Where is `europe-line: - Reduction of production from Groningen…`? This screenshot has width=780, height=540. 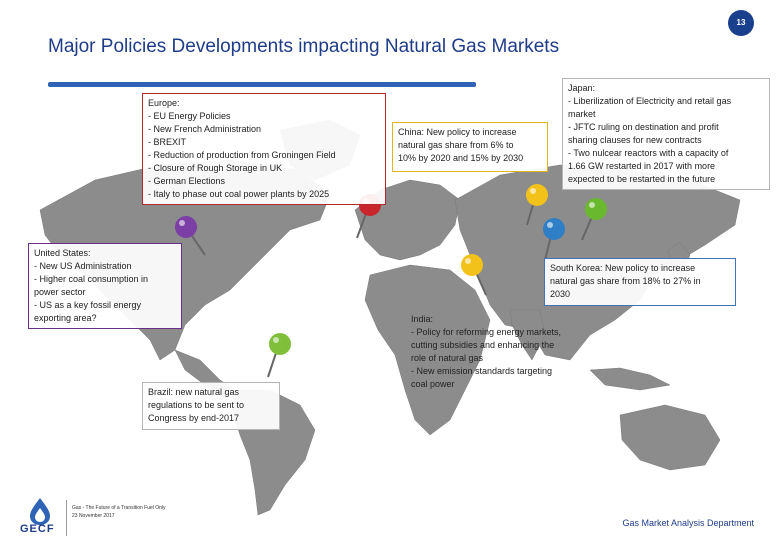
europe-line: - Reduction of production from Groningen… is located at coordinates (242, 155).